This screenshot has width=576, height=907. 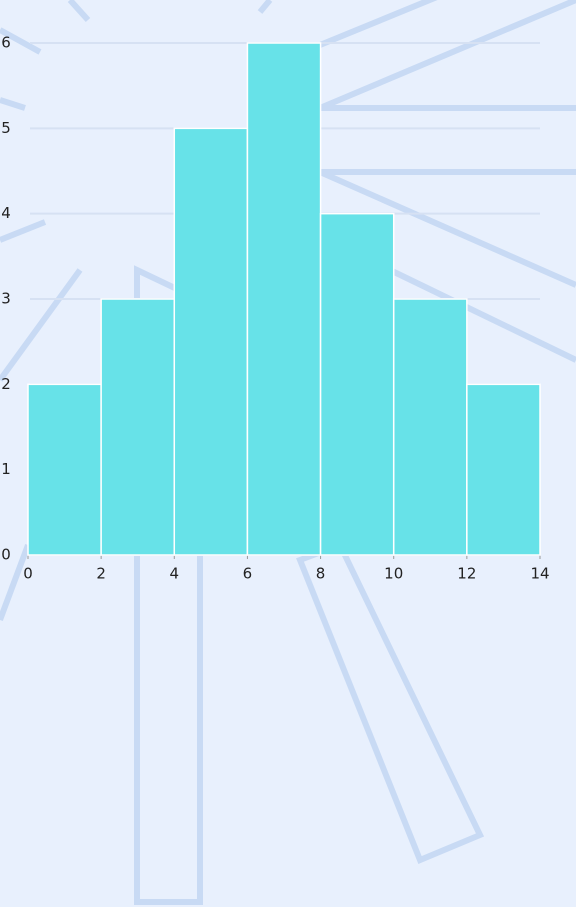 I want to click on y-tick-label: 2, so click(x=6, y=384).